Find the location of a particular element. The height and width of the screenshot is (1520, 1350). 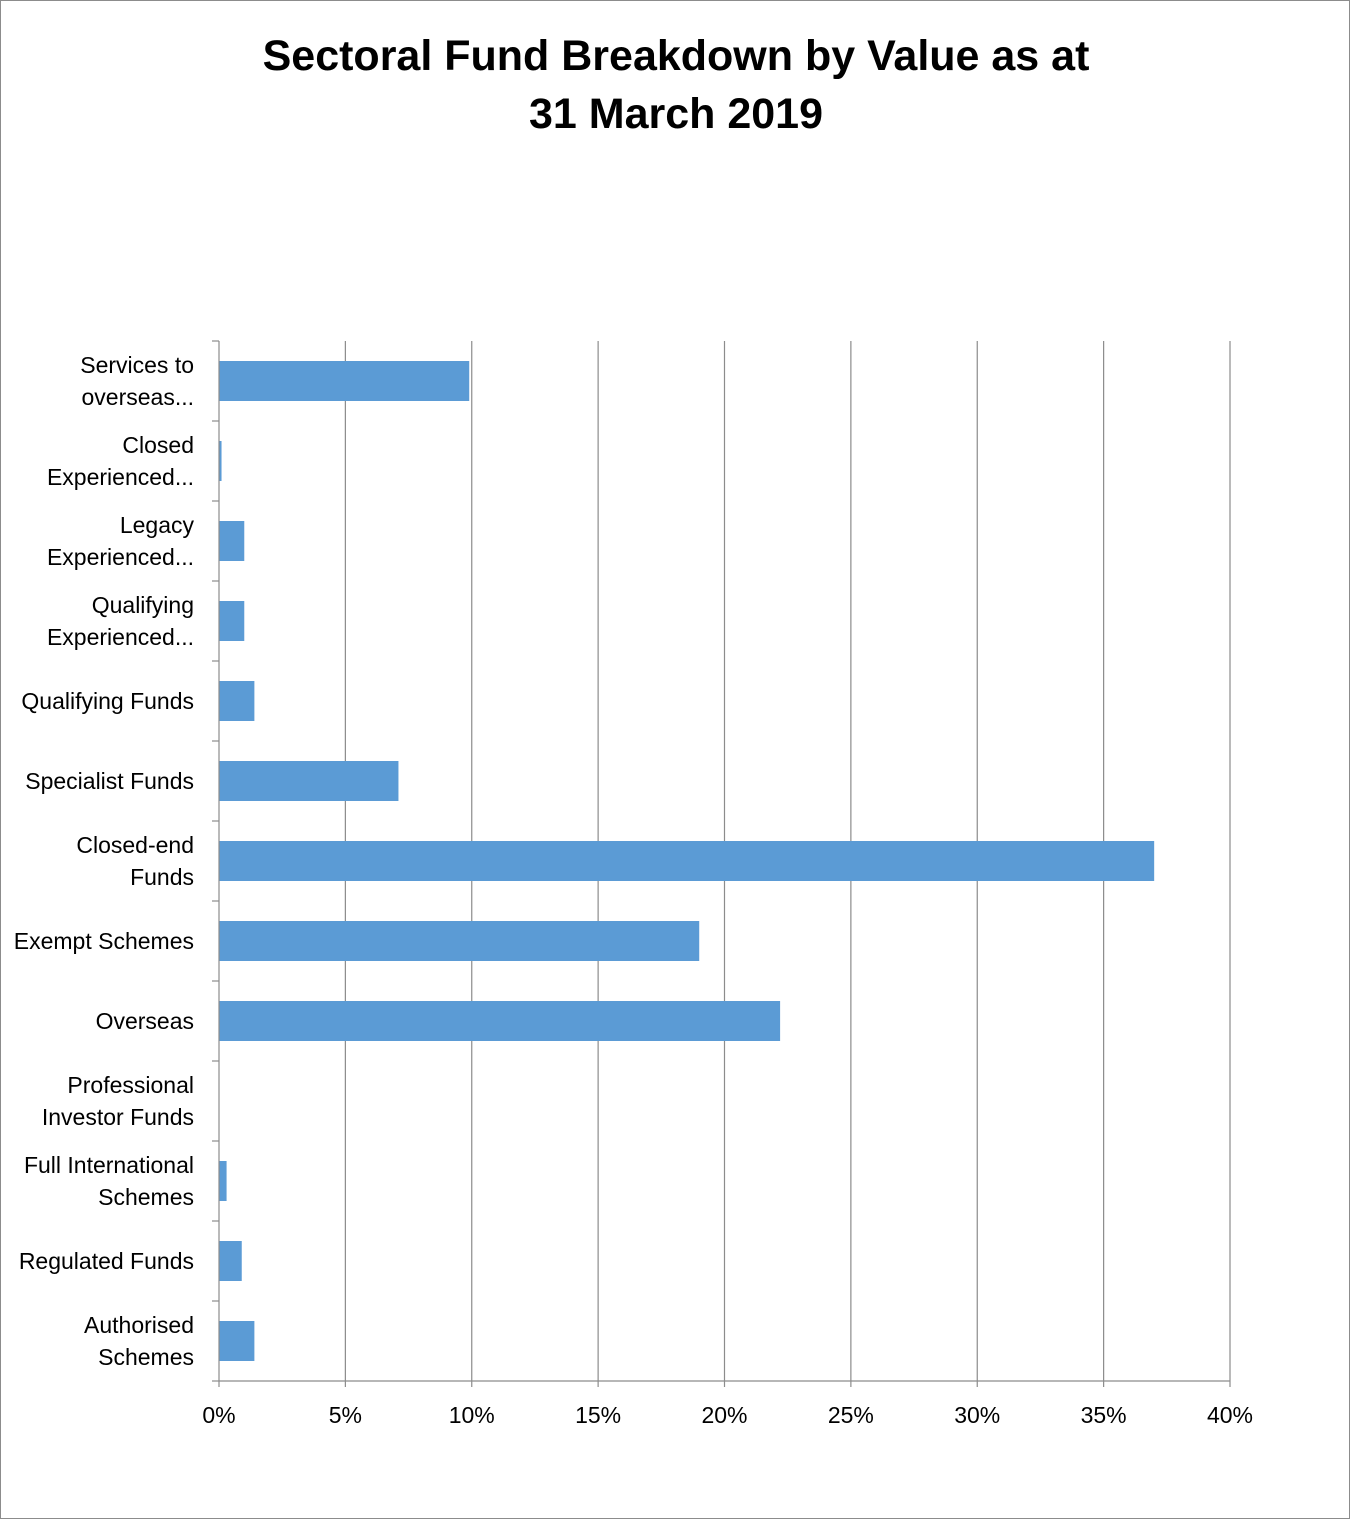

x-tick-label: 15% is located at coordinates (598, 1415).